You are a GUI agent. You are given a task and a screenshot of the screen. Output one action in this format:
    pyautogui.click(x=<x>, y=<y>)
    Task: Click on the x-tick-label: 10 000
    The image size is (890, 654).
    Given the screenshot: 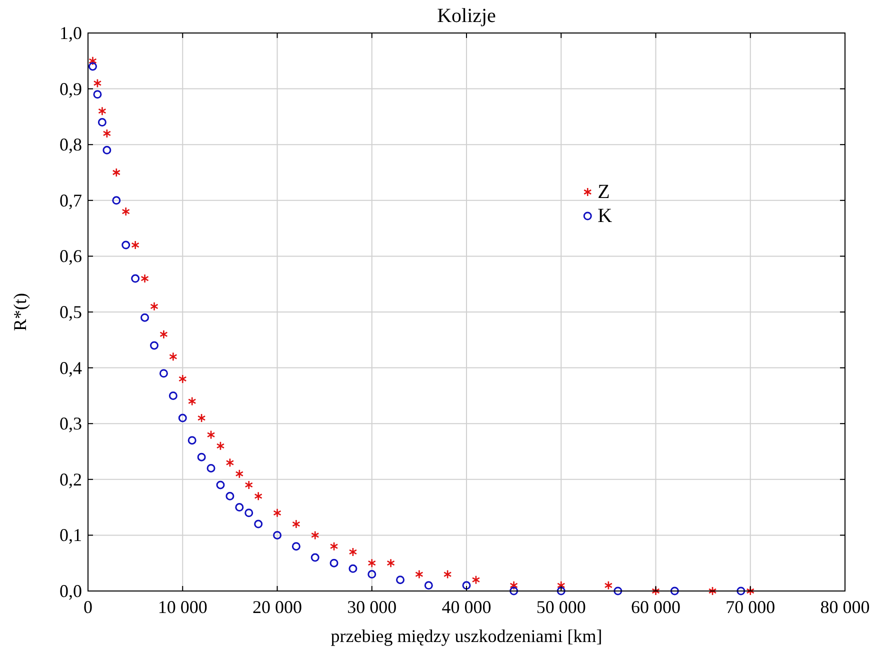 What is the action you would take?
    pyautogui.click(x=183, y=607)
    